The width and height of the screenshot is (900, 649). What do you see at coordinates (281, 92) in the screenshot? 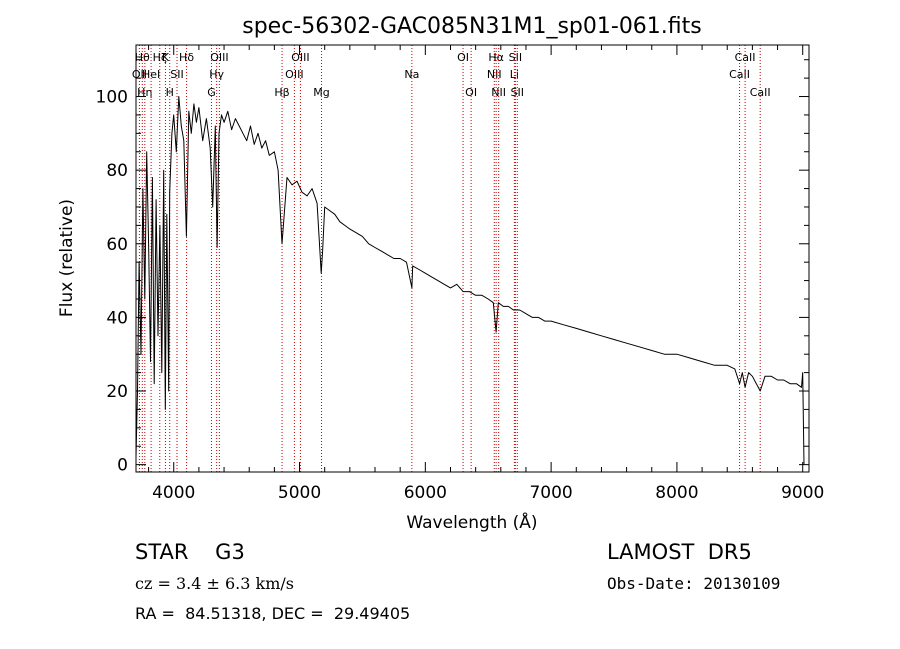
I see `marker-label: Hβ` at bounding box center [281, 92].